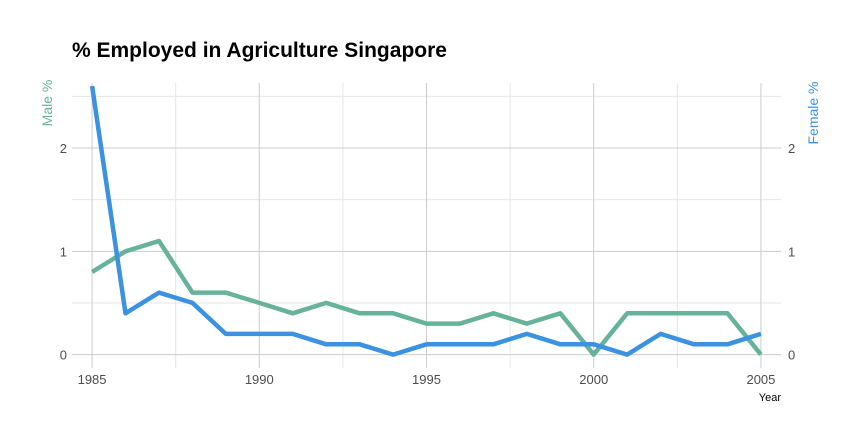  What do you see at coordinates (63, 251) in the screenshot?
I see `y-tick-label-left: 1` at bounding box center [63, 251].